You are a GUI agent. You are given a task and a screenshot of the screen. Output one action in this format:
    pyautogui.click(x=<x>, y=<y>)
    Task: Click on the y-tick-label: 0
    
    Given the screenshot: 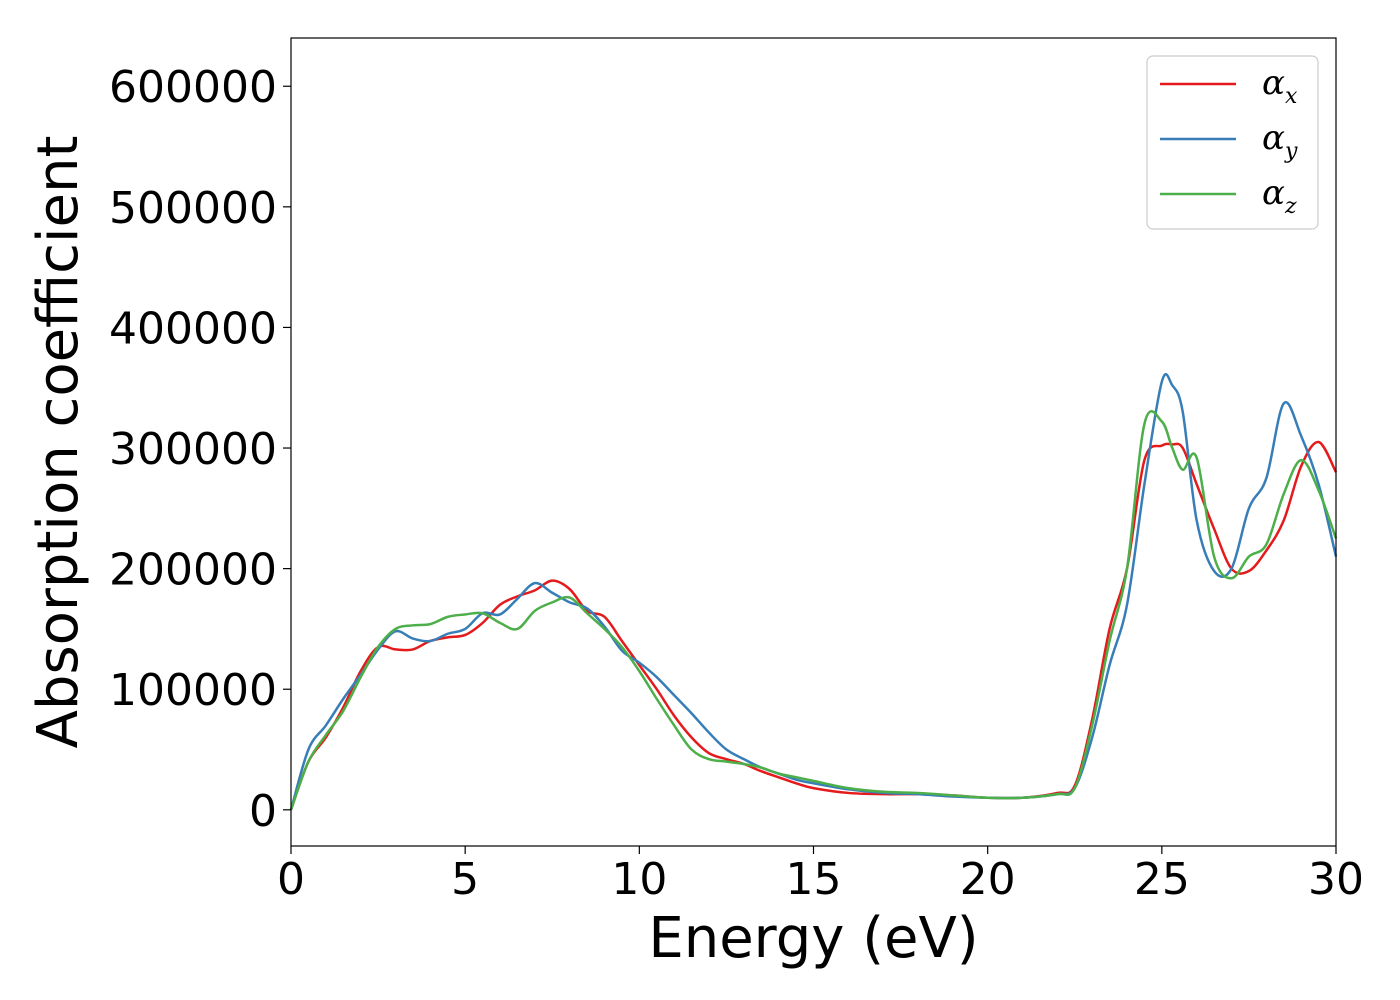 What is the action you would take?
    pyautogui.click(x=263, y=811)
    